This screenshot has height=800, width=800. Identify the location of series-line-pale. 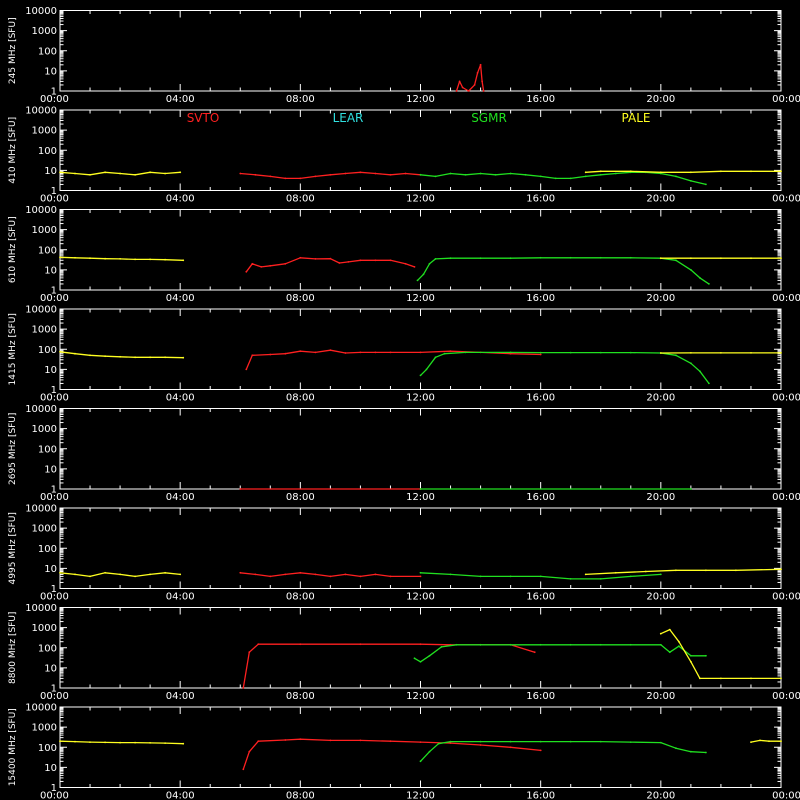
(683, 171).